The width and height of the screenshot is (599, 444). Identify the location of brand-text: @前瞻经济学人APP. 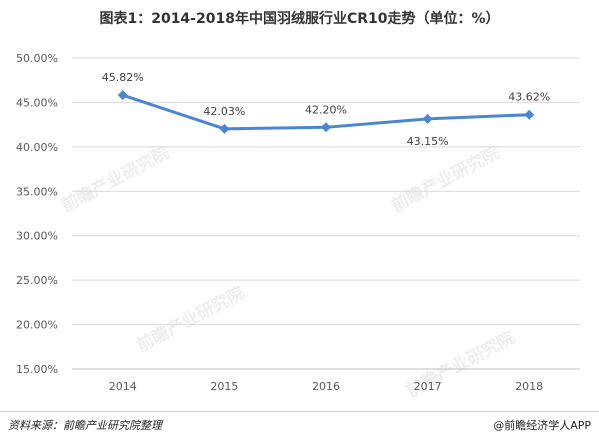
(542, 425).